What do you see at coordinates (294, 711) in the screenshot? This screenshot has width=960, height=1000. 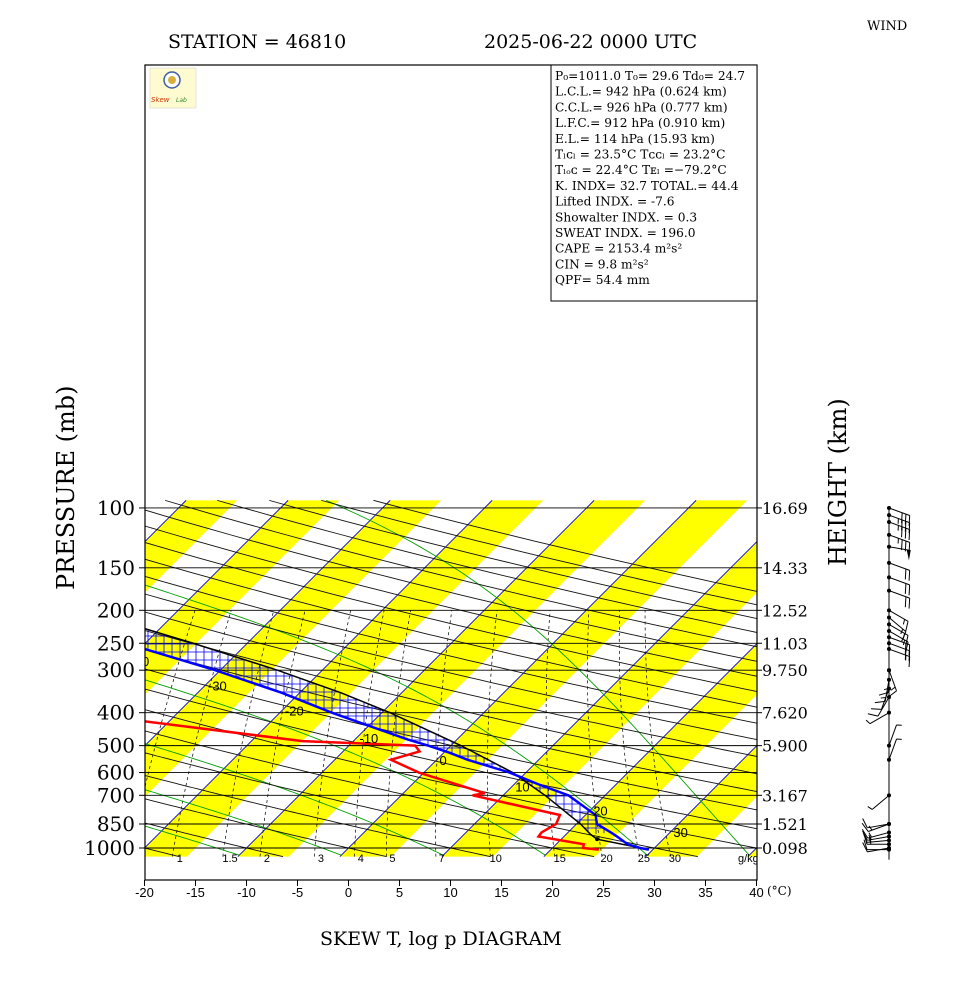 I see `isotherm-label: -20` at bounding box center [294, 711].